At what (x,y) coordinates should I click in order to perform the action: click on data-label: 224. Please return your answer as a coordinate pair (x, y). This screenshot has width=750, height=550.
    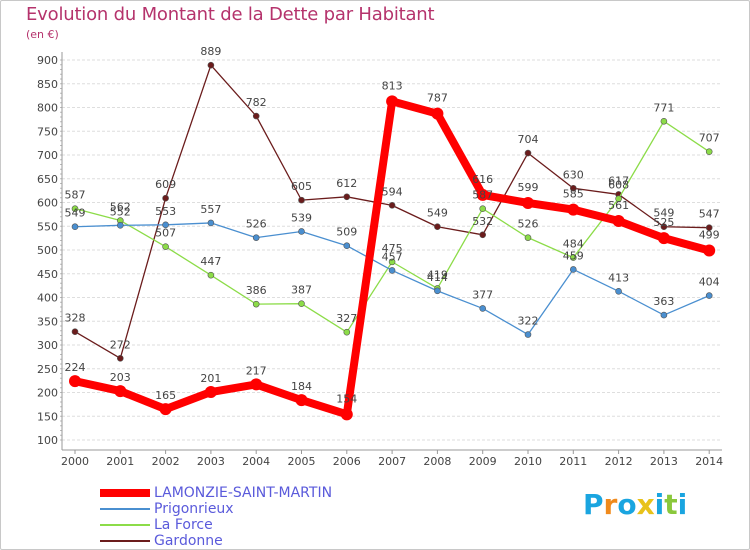
    Looking at the image, I should click on (75, 367).